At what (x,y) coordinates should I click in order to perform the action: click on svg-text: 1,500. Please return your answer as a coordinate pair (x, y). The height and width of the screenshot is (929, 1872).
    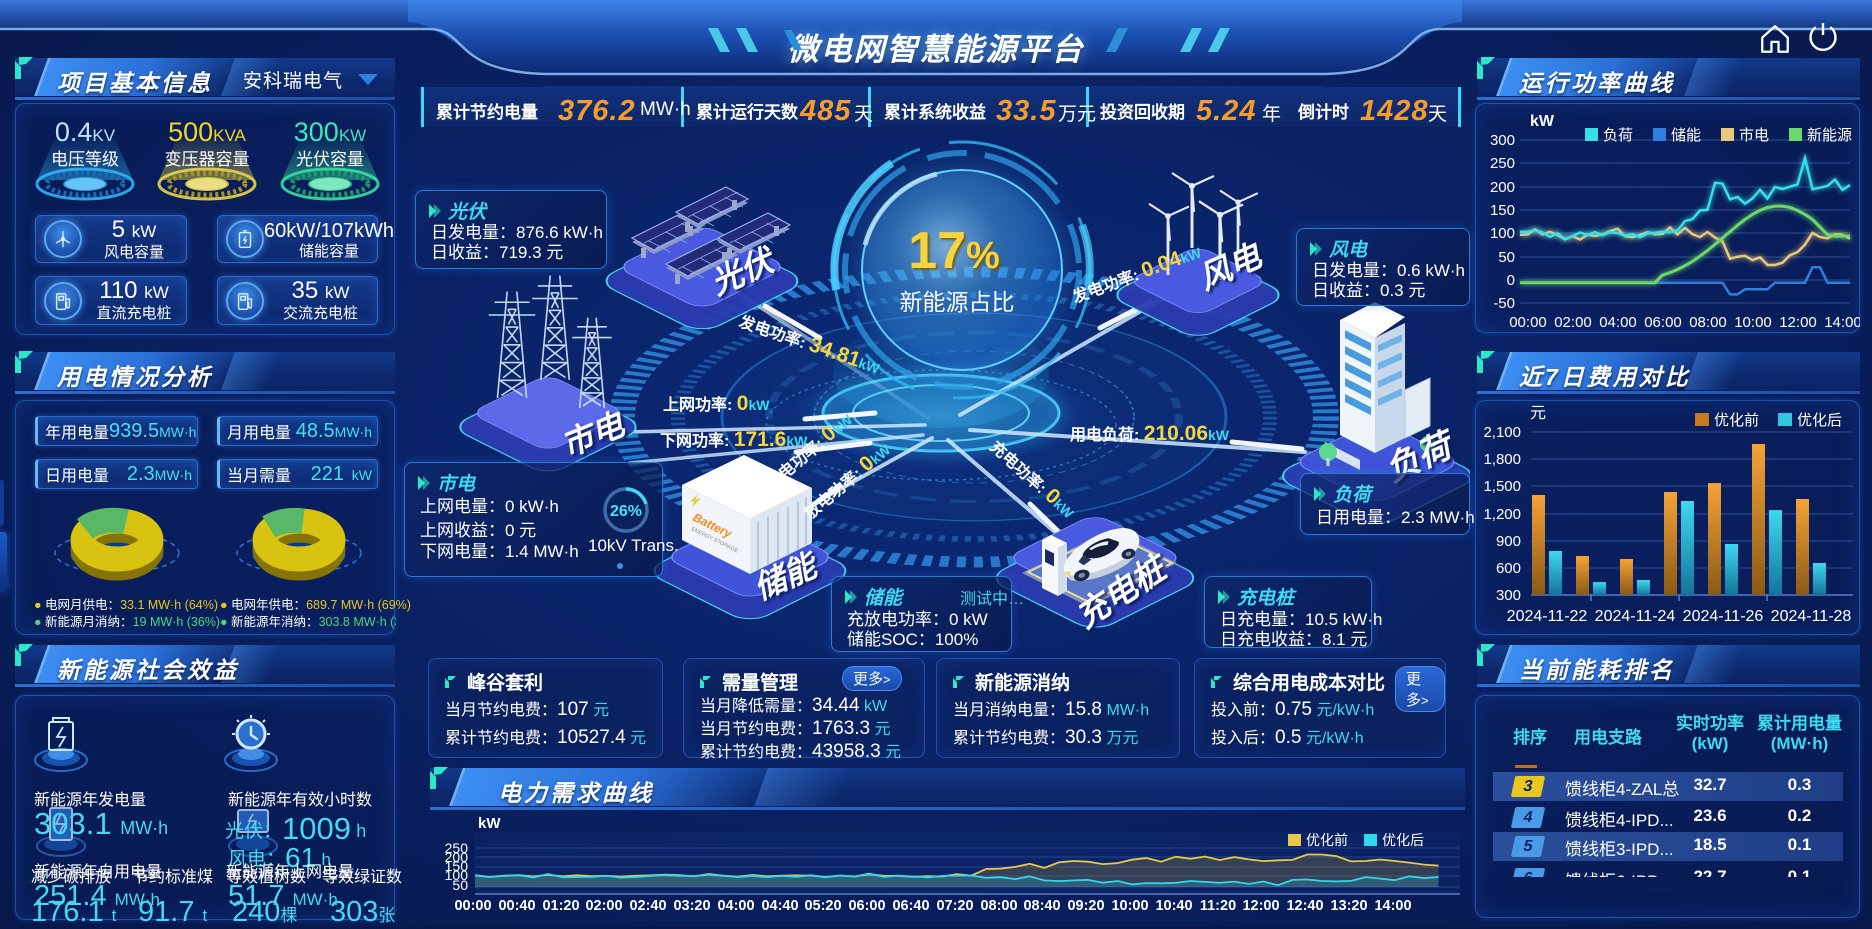
    Looking at the image, I should click on (1502, 486).